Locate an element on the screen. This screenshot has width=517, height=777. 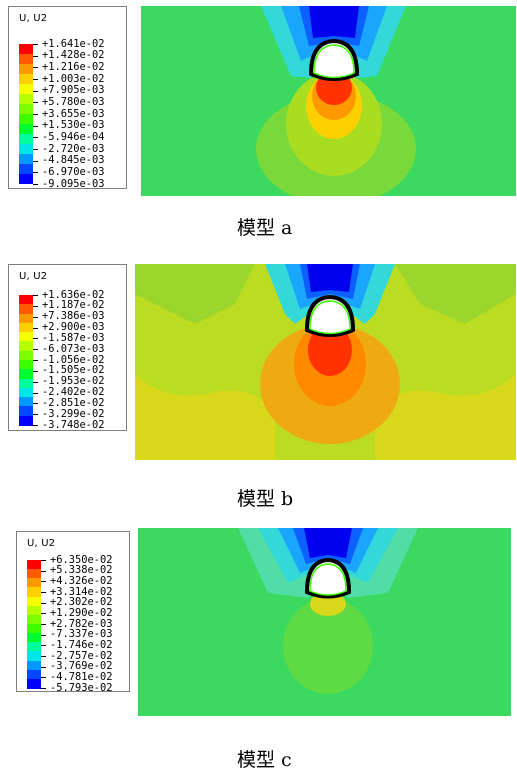
legend-value-label: +2.900e-03 is located at coordinates (73, 327).